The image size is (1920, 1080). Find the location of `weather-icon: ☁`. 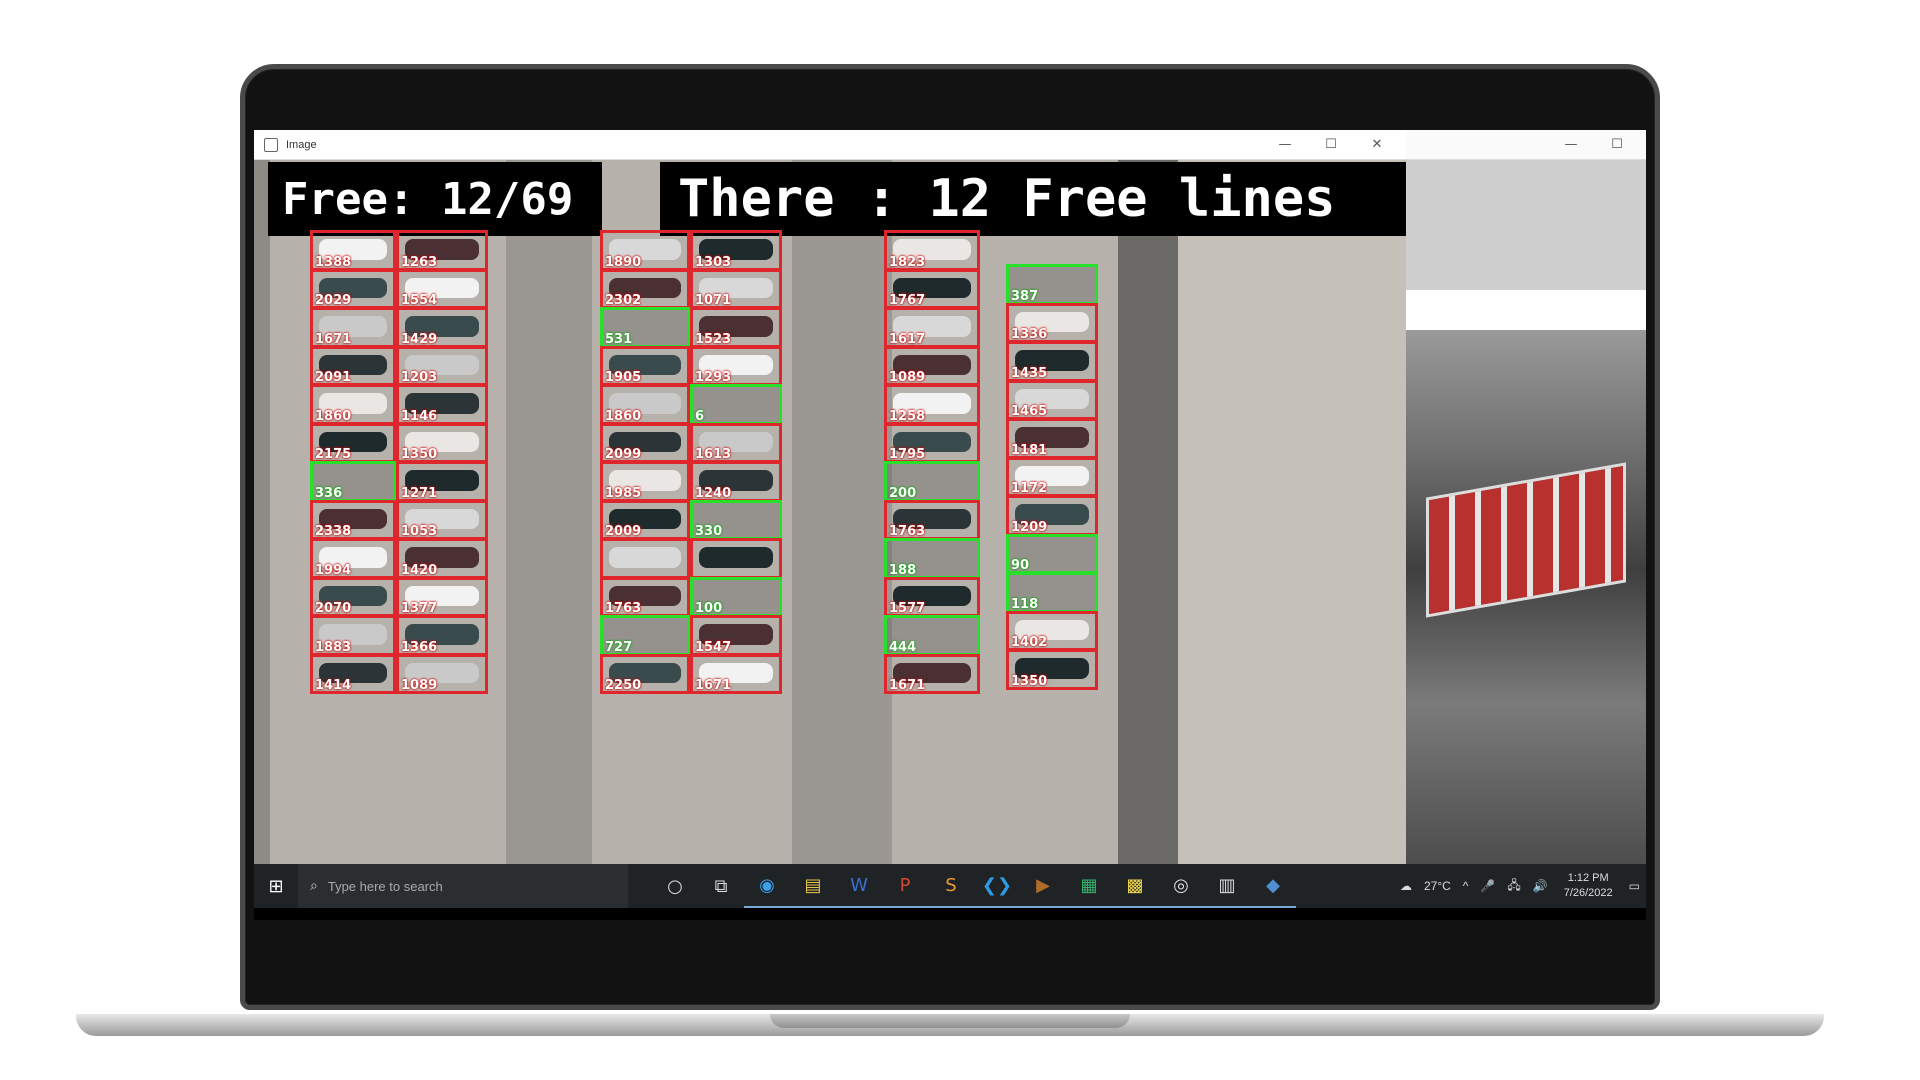

weather-icon: ☁ is located at coordinates (1405, 886).